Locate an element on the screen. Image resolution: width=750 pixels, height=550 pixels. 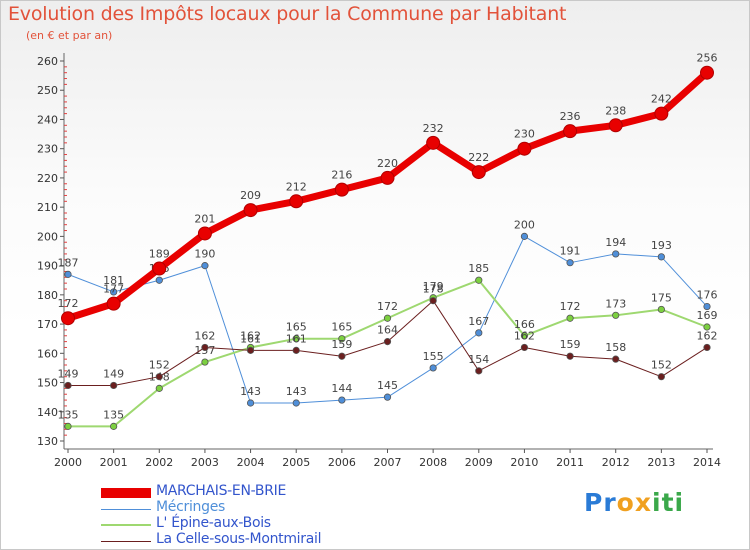
data-label: 158 is located at coordinates (615, 347).